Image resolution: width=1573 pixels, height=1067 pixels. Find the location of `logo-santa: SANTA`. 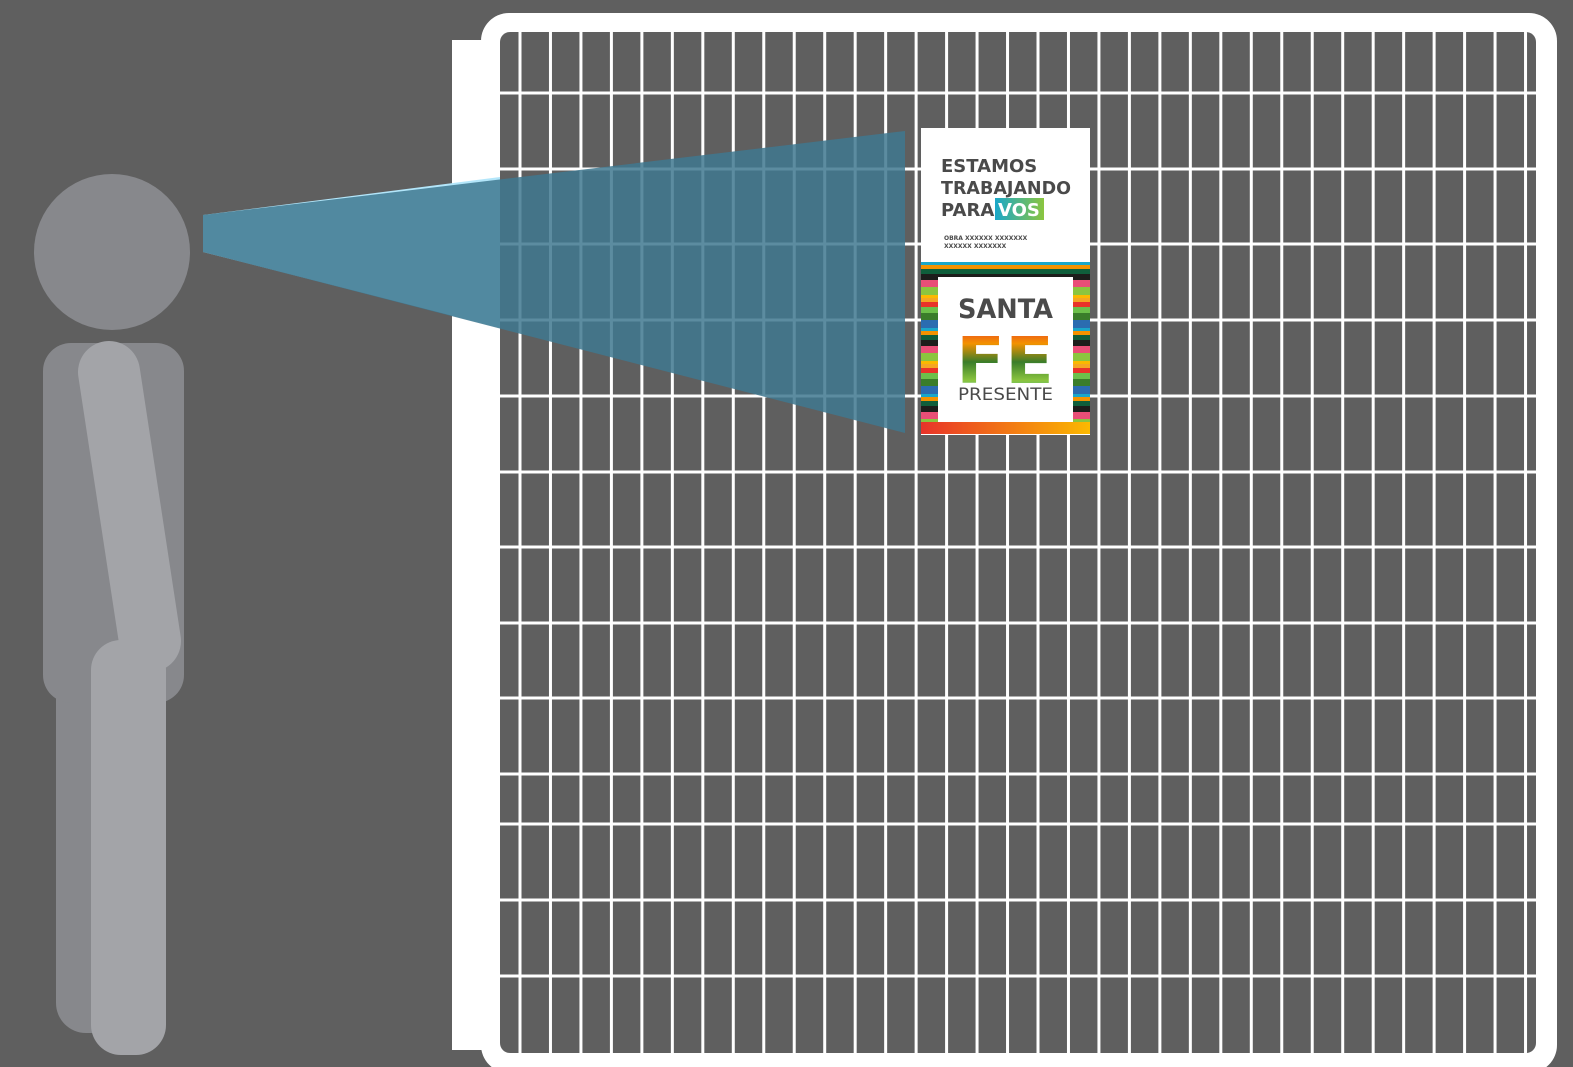

logo-santa: SANTA is located at coordinates (1005, 309).